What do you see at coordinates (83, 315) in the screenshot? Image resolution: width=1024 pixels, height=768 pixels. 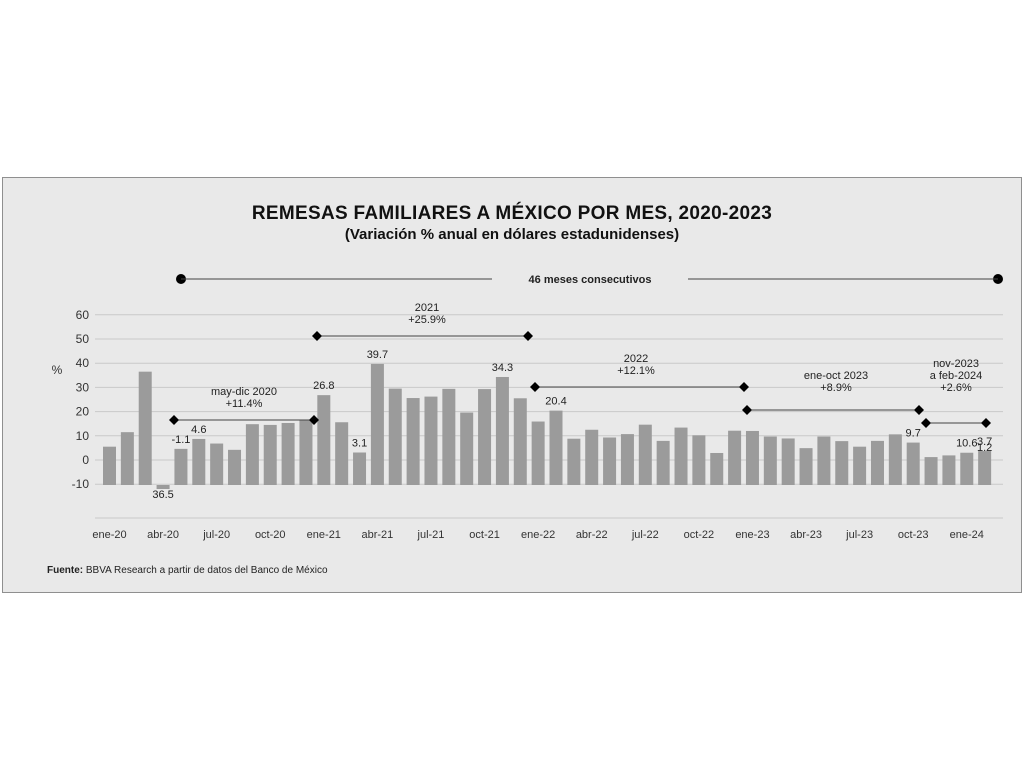 I see `y-tick-label: 60` at bounding box center [83, 315].